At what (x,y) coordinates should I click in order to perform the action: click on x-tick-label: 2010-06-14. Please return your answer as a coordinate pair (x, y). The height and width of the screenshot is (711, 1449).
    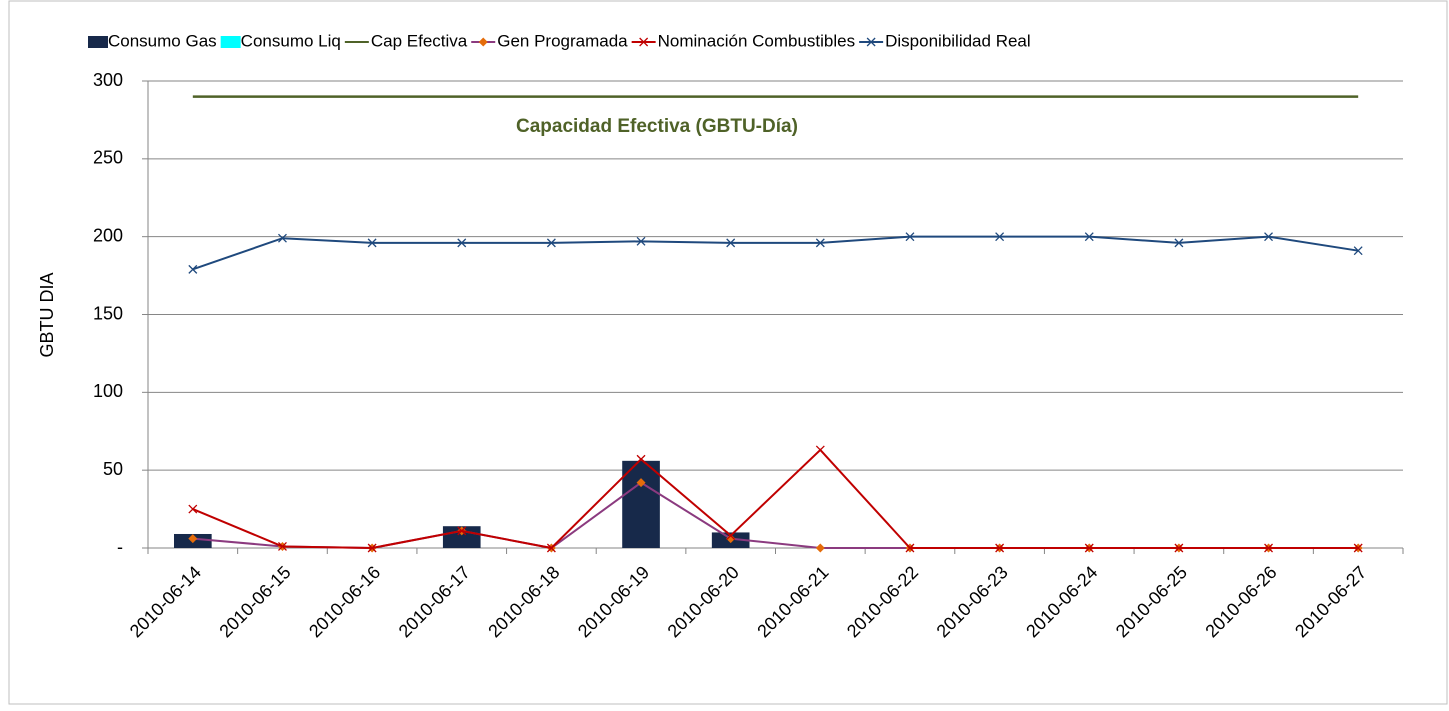
    Looking at the image, I should click on (165, 601).